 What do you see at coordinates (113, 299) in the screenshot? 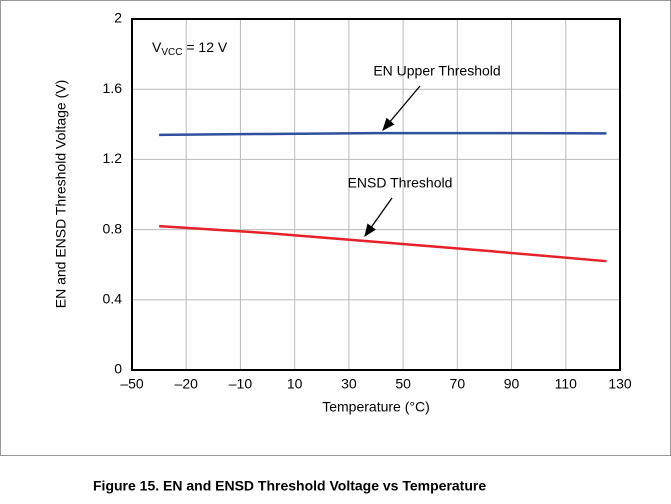
I see `y-tick-label: 0.4` at bounding box center [113, 299].